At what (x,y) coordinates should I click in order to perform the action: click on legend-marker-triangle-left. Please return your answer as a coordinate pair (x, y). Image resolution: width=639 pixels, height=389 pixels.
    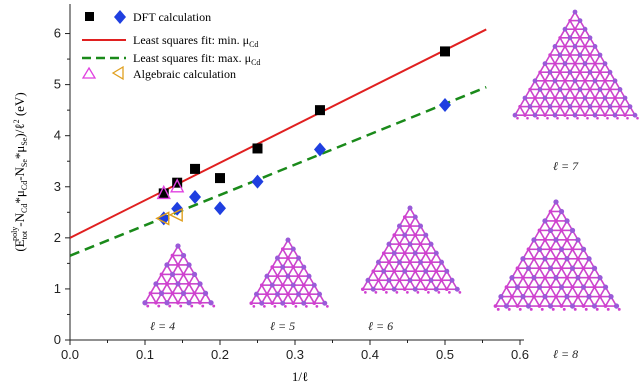
    Looking at the image, I should click on (117, 73).